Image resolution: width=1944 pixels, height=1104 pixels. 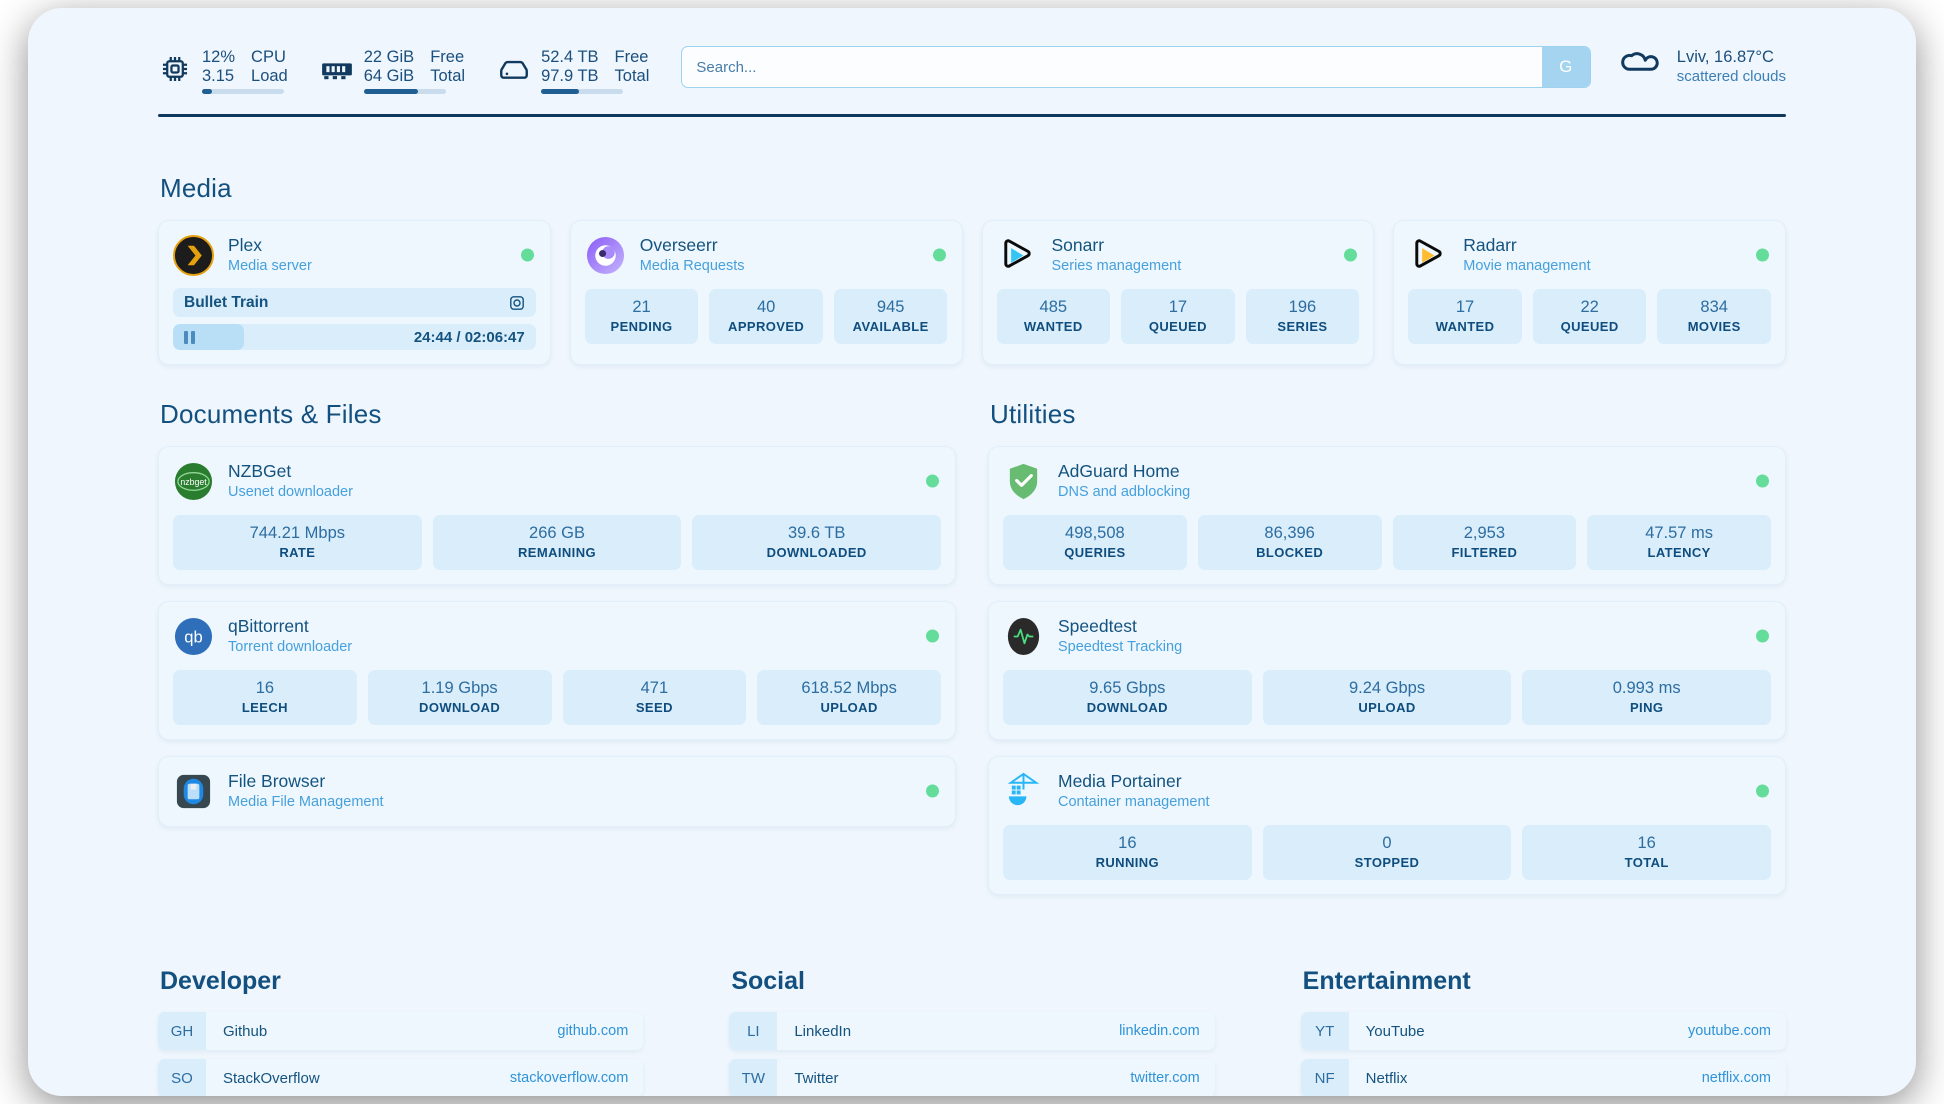 I want to click on stats-row: 21 PENDING 40 APPROVED 945 AVAILABLE, so click(x=766, y=316).